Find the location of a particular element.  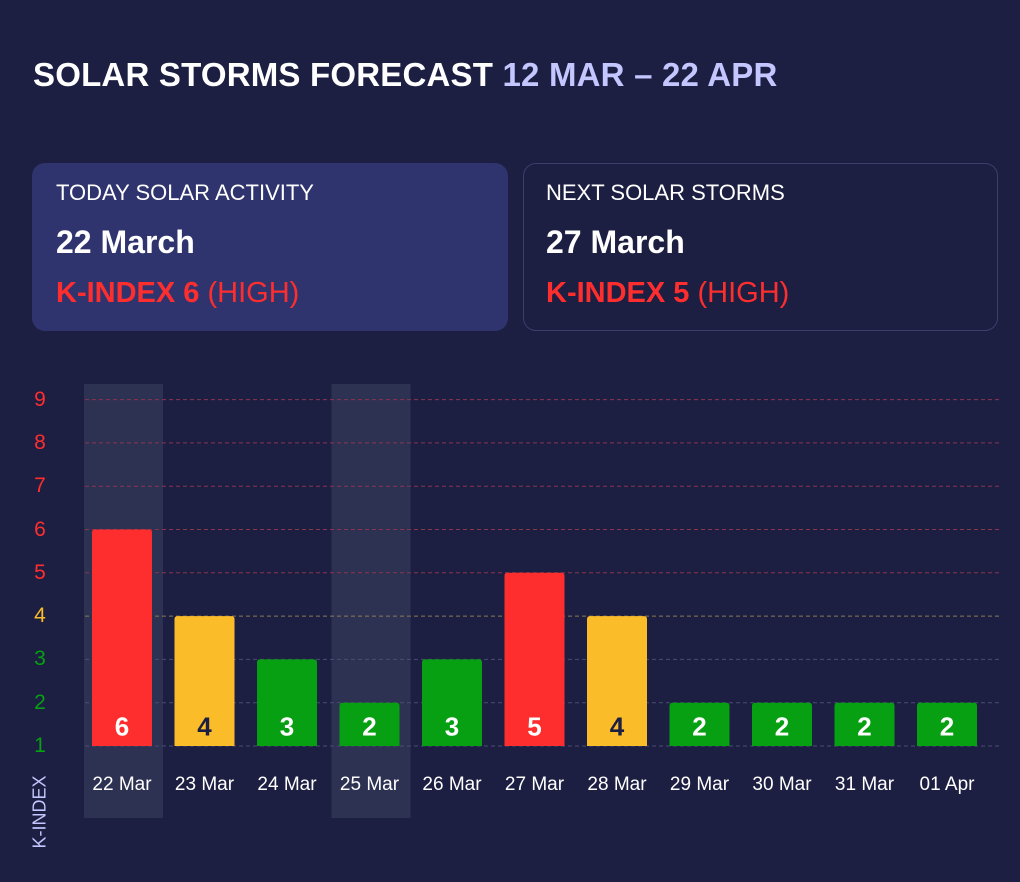

x-tick-label: 30 Mar is located at coordinates (782, 784).